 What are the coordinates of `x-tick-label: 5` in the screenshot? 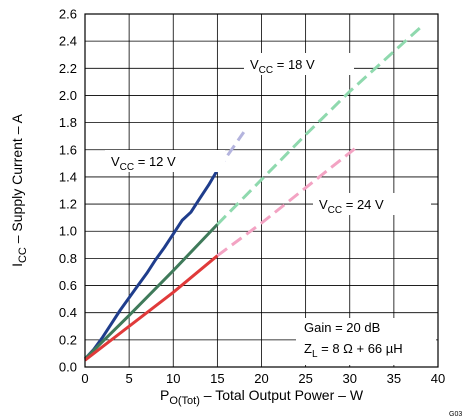 It's located at (129, 378).